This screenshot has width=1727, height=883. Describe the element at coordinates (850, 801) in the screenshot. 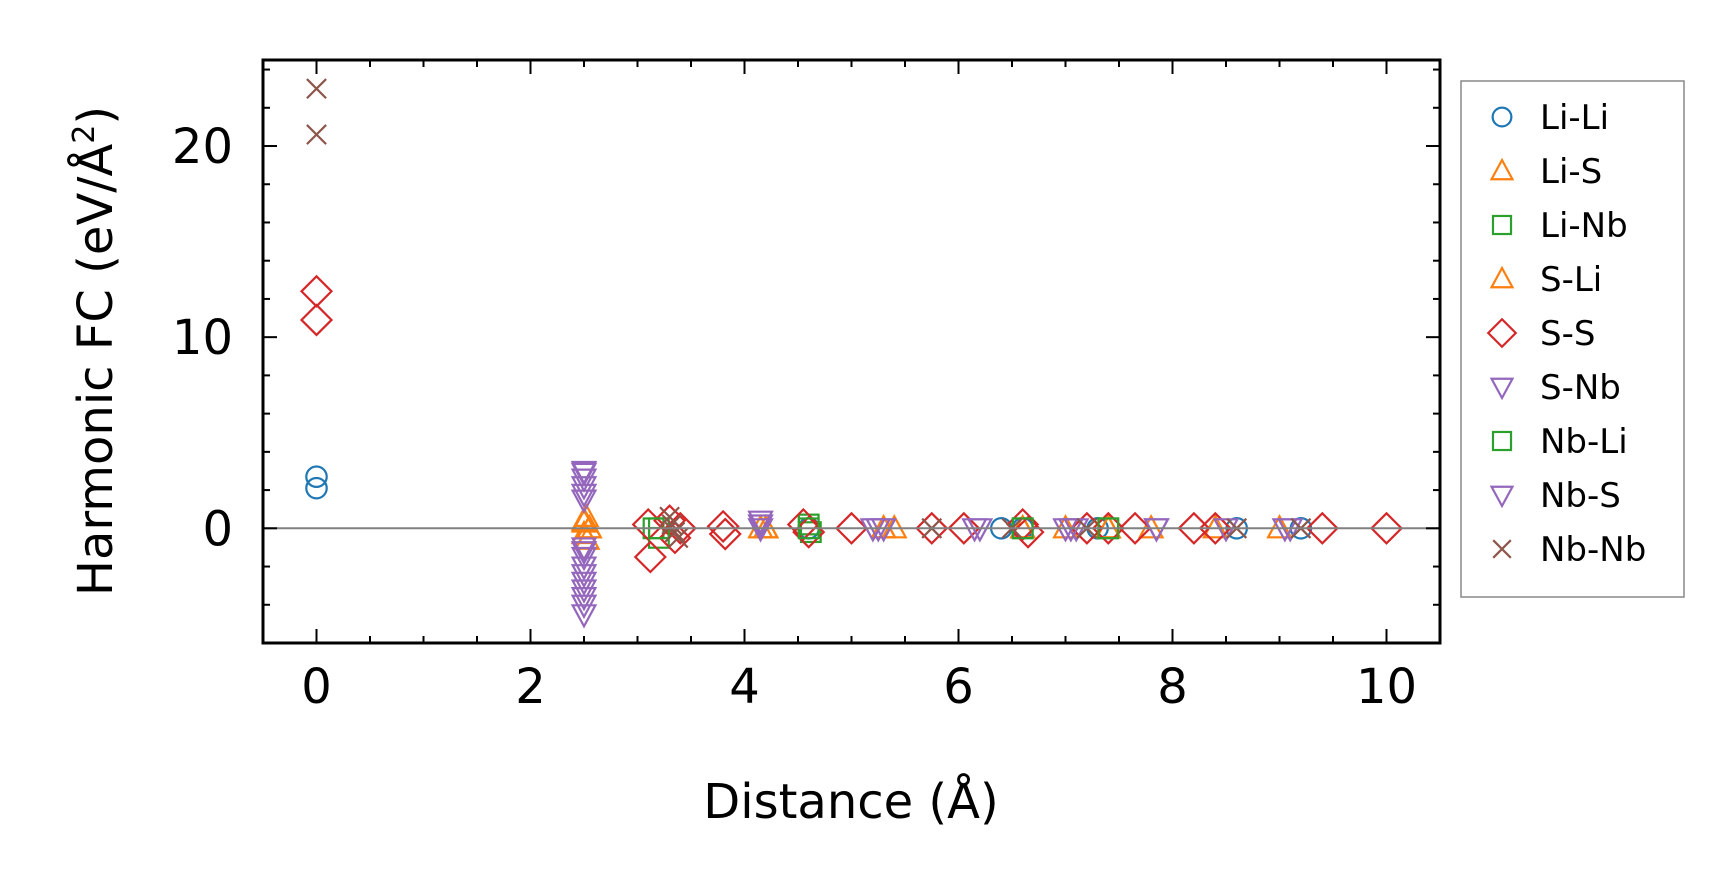

I see `x-axis-label: Distance (Å)` at that location.